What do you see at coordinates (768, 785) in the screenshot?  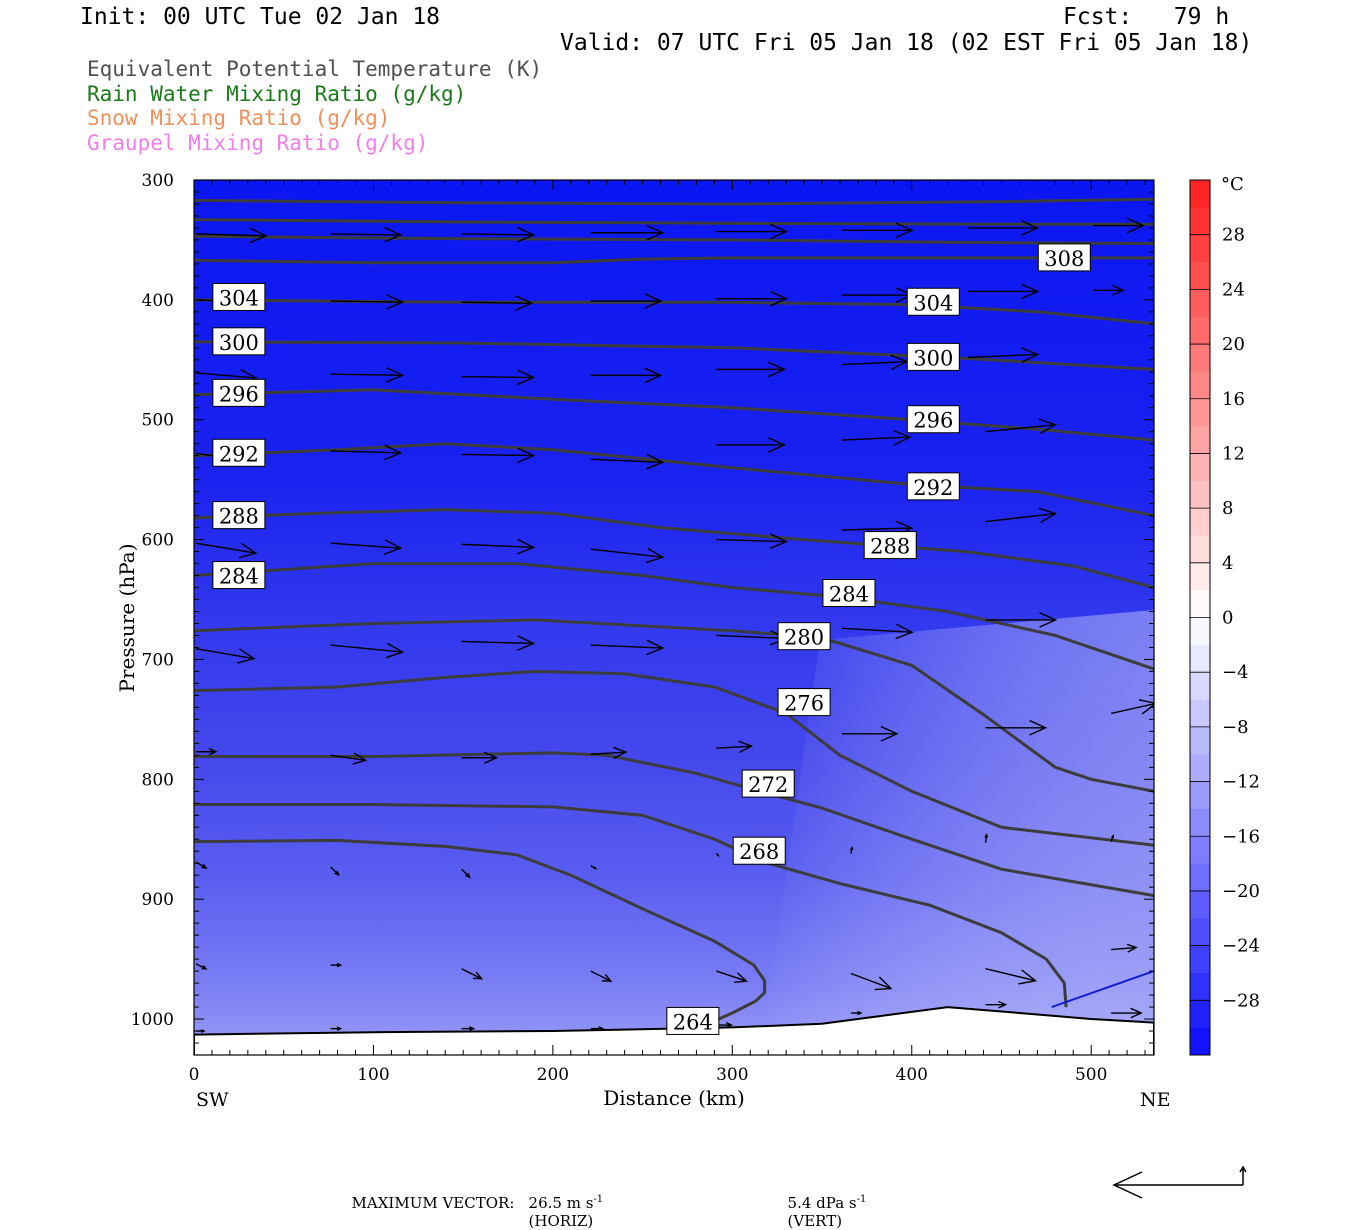 I see `contour-label-text: 272` at bounding box center [768, 785].